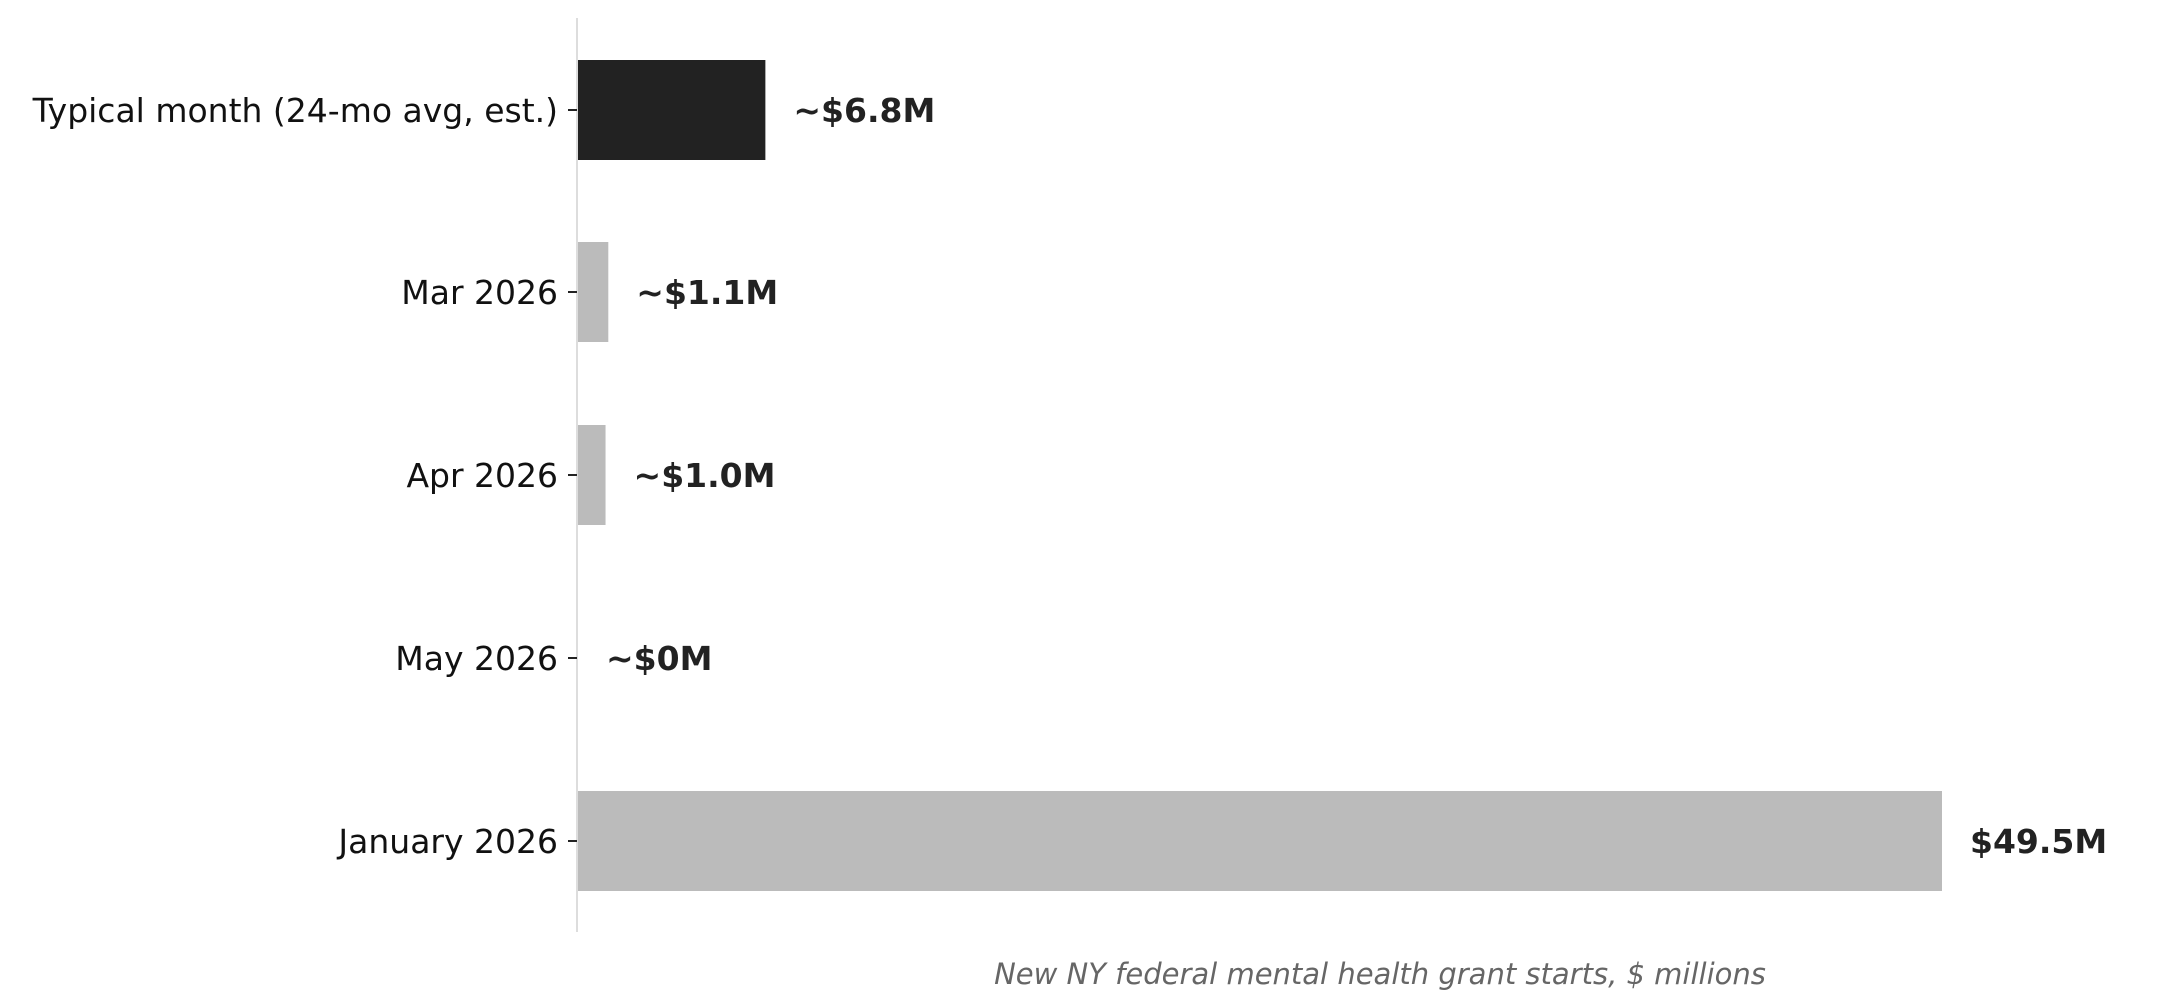  Describe the element at coordinates (482, 475) in the screenshot. I see `category-label: Apr 2026` at that location.